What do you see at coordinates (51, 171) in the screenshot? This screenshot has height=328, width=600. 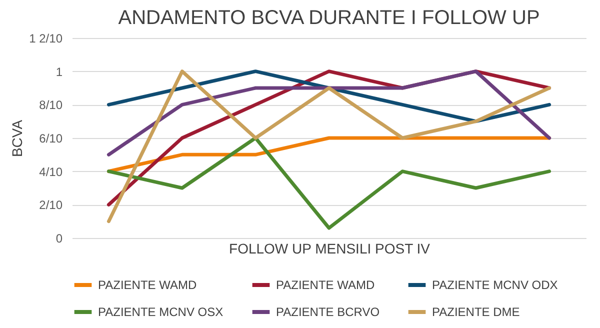 I see `y-tick-label: 4/10` at bounding box center [51, 171].